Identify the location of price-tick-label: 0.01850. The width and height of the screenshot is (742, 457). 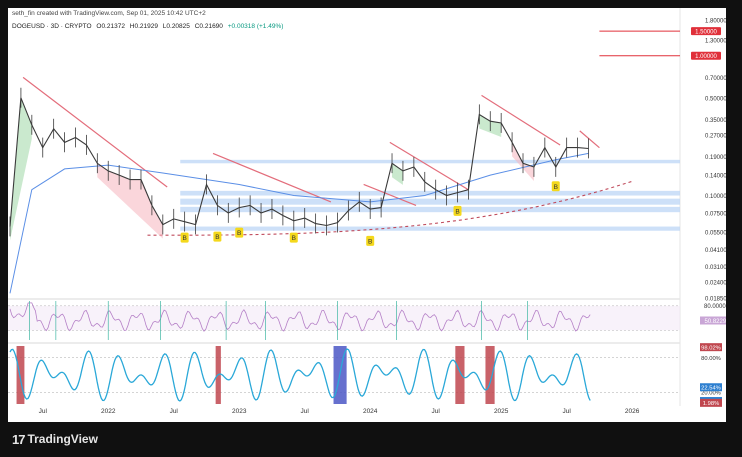
(715, 300).